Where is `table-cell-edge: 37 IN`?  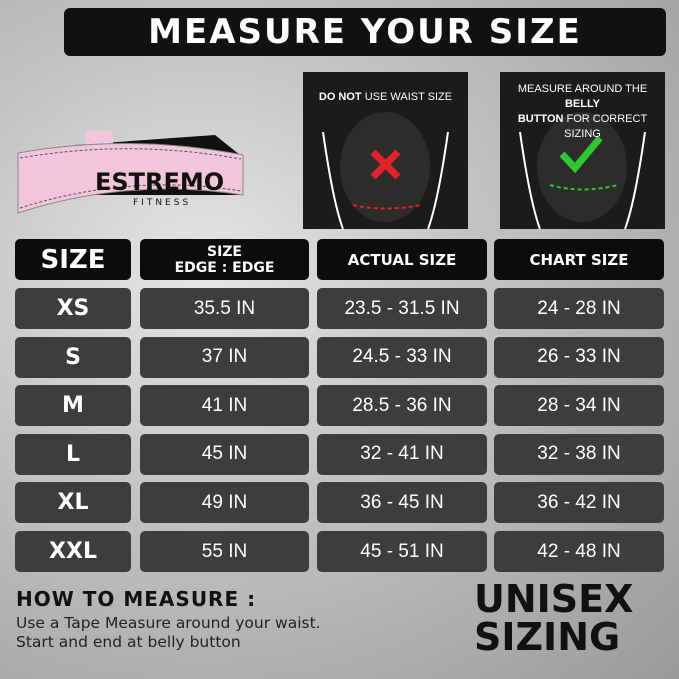
table-cell-edge: 37 IN is located at coordinates (224, 357).